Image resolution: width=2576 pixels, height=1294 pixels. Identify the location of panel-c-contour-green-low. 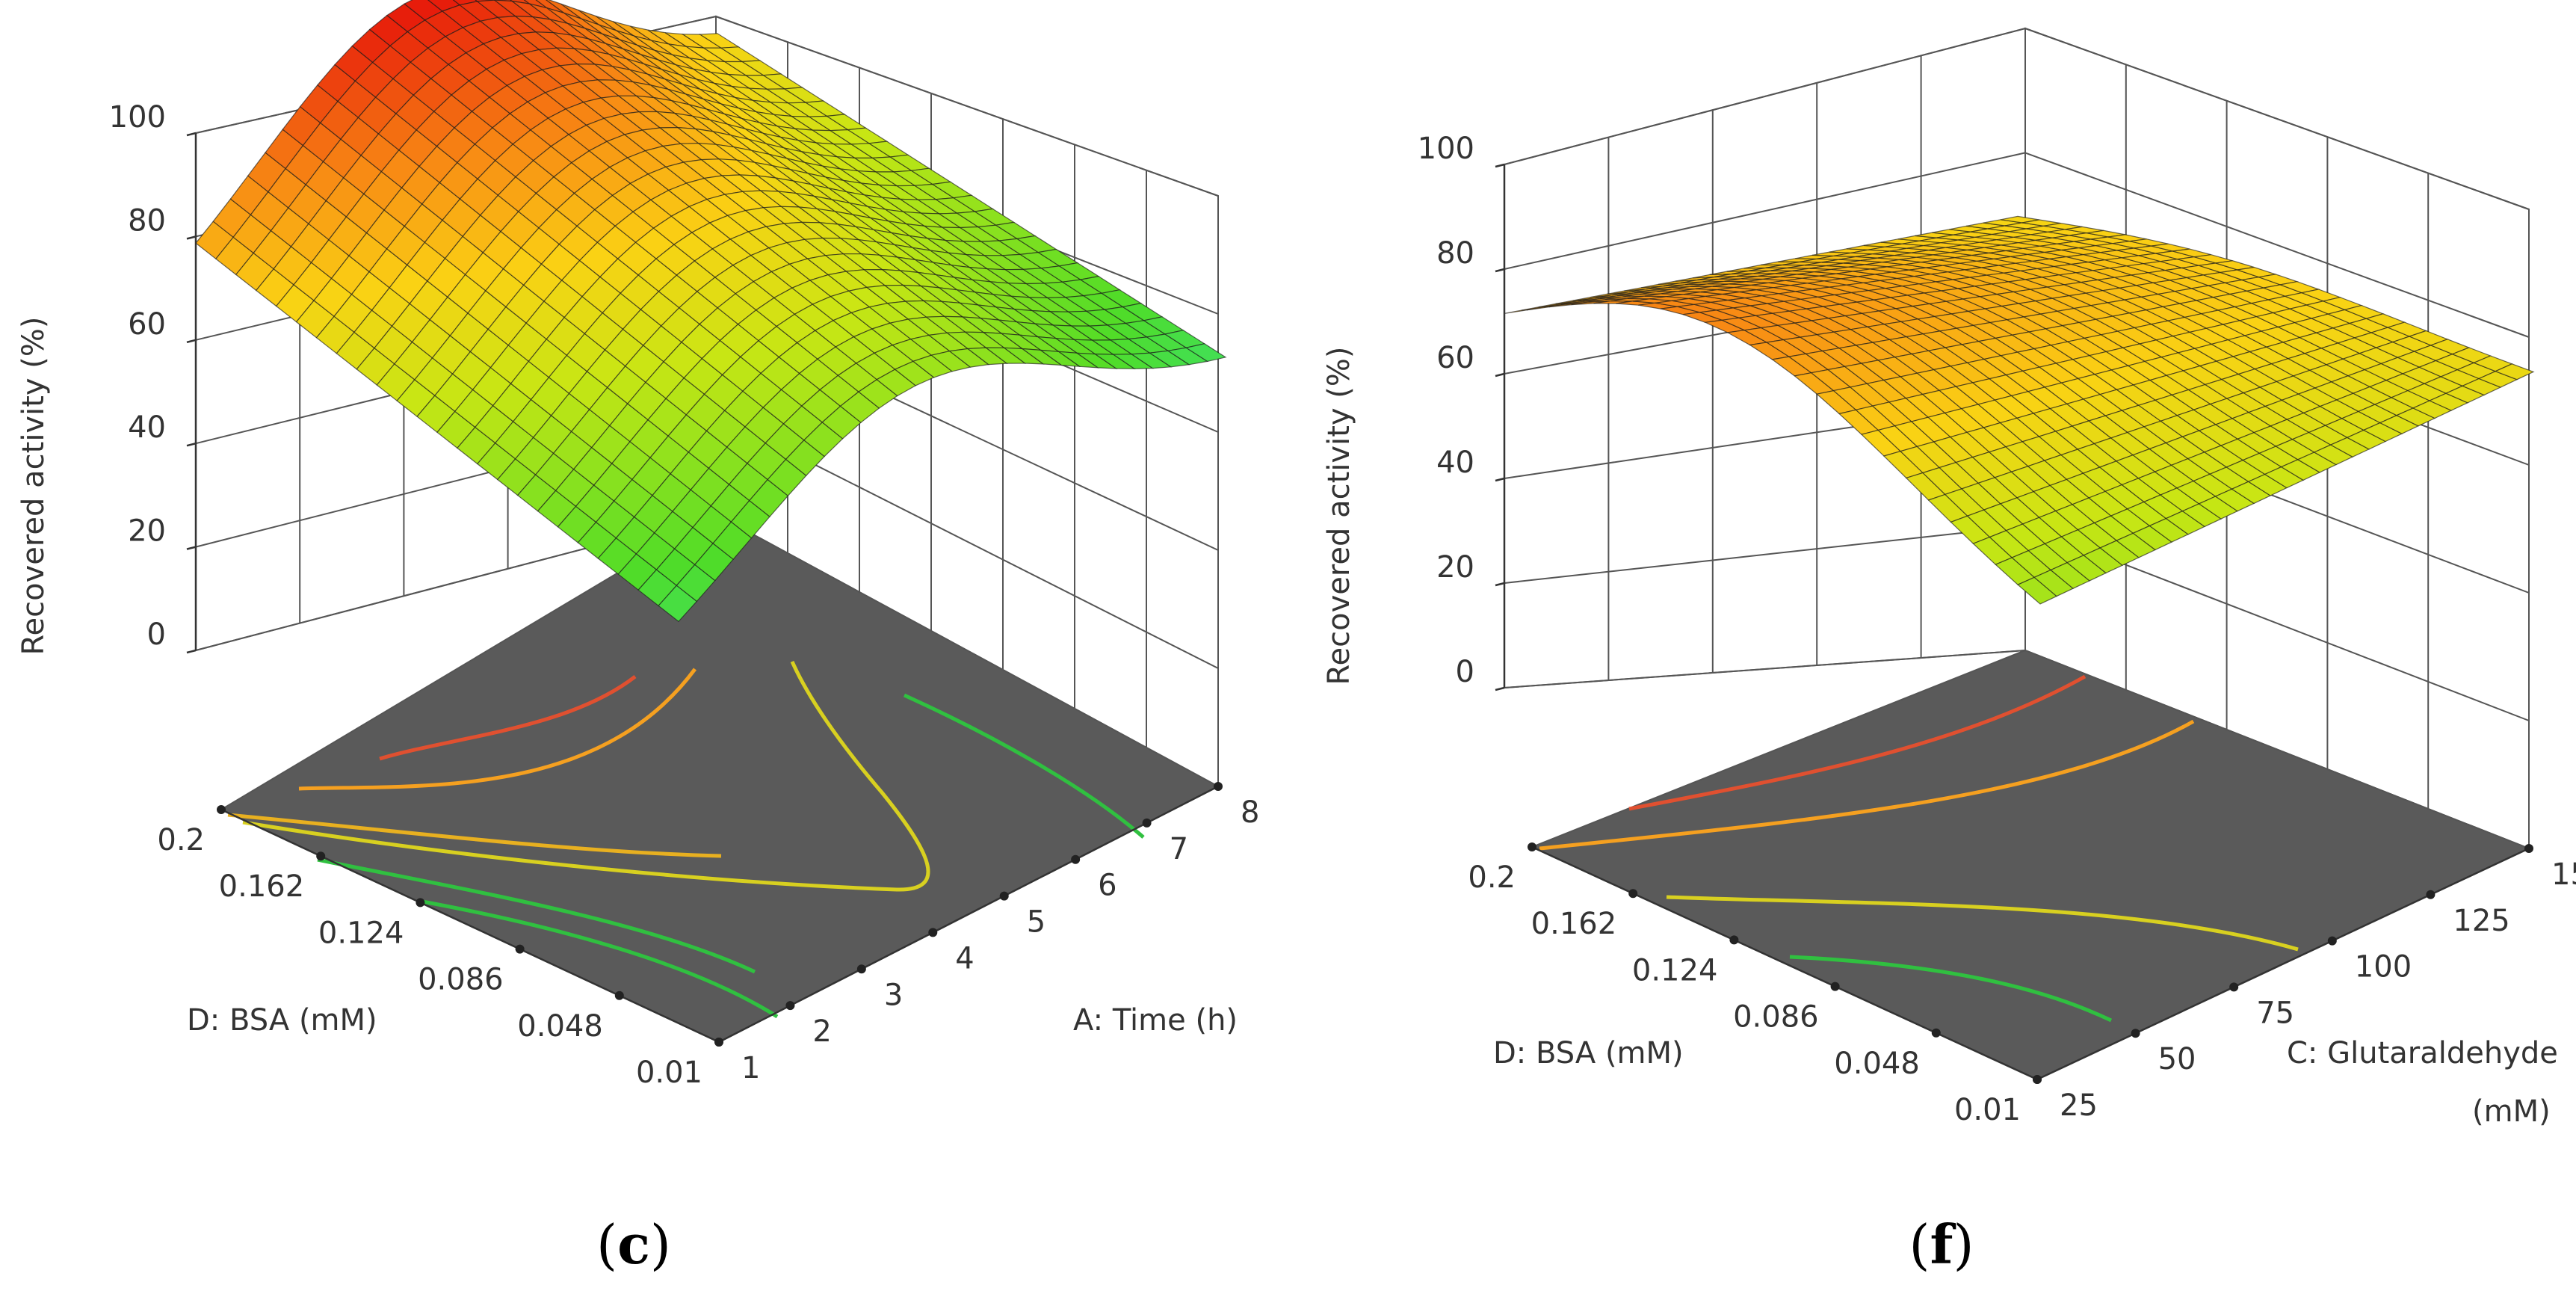
(598, 959).